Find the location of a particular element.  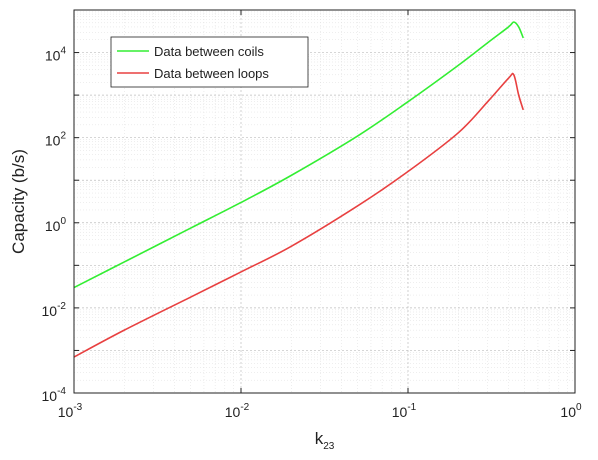

x-tick-label: 10⁻¹ is located at coordinates (404, 411).